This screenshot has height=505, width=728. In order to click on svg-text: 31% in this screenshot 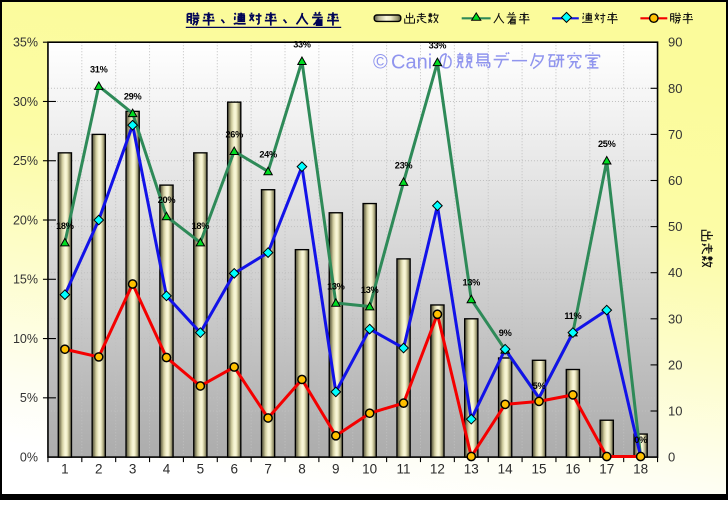, I will do `click(99, 69)`.